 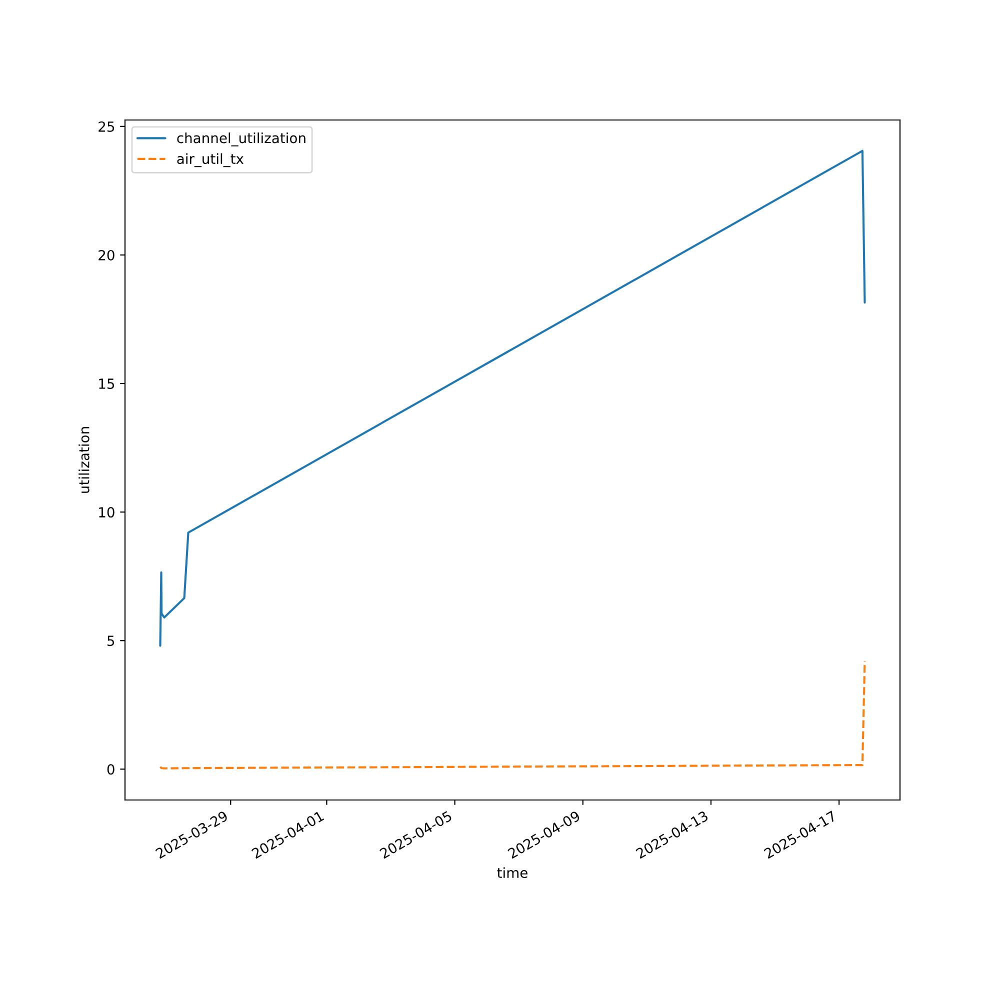 What do you see at coordinates (106, 512) in the screenshot?
I see `y-tick-label: 10` at bounding box center [106, 512].